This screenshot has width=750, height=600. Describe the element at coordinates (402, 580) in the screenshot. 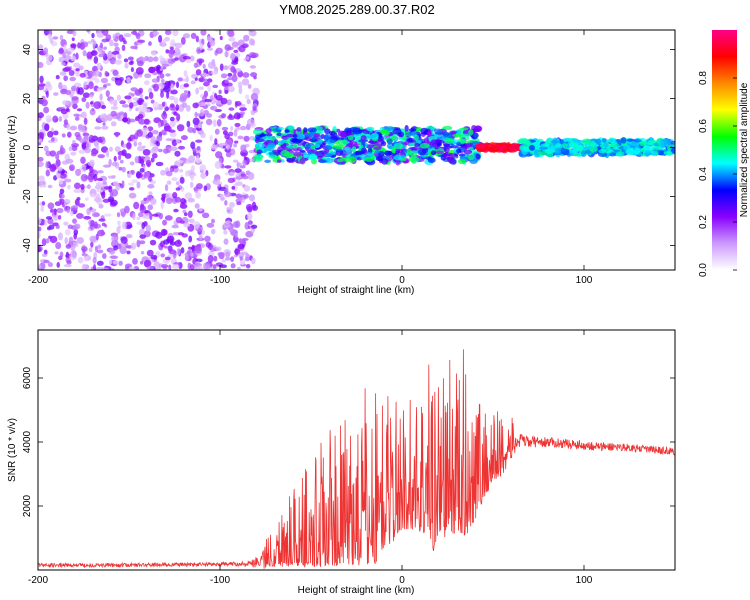

I see `snr-xtick-label: 0` at that location.